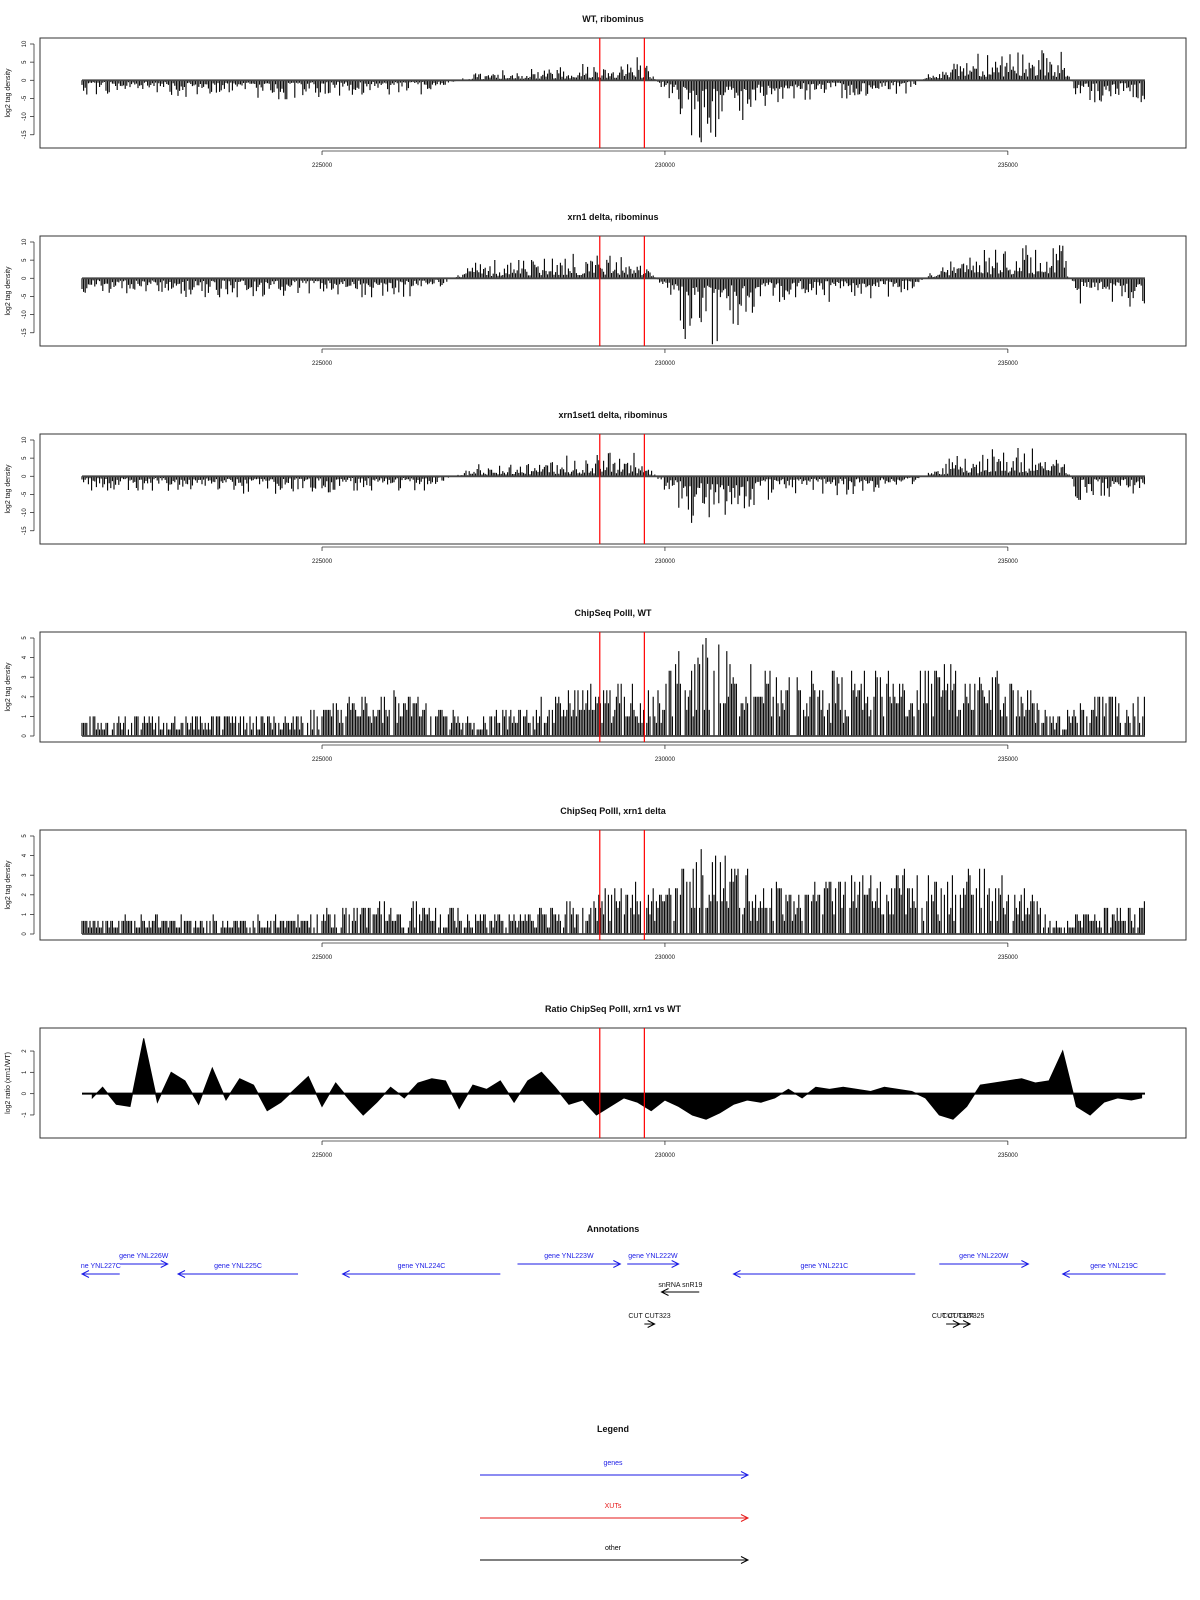 Image resolution: width=1200 pixels, height=1600 pixels. I want to click on feature-other: CUT CUT323, so click(649, 1320).